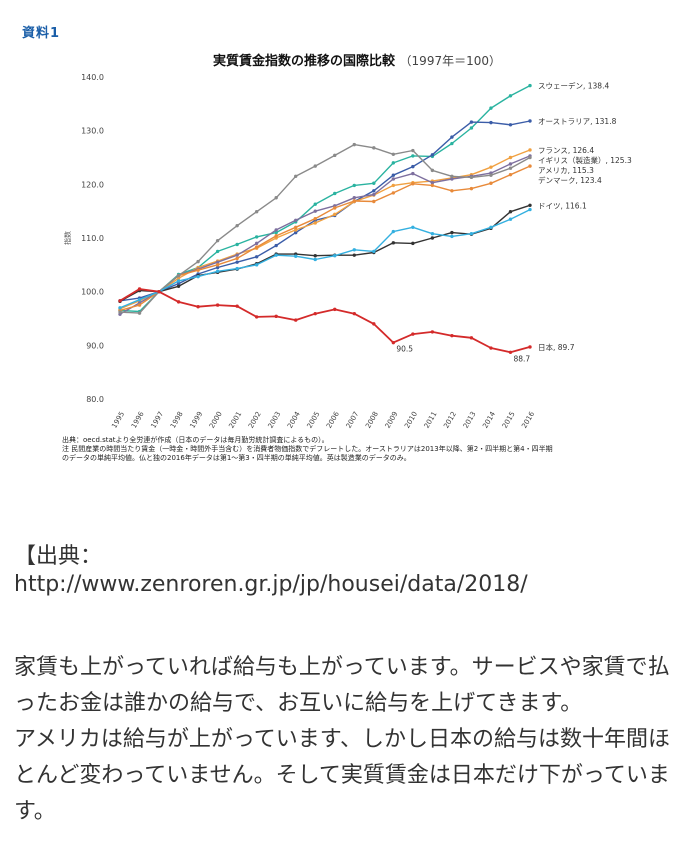 The width and height of the screenshot is (688, 867). Describe the element at coordinates (255, 419) in the screenshot. I see `x-tick-label: 2002` at that location.